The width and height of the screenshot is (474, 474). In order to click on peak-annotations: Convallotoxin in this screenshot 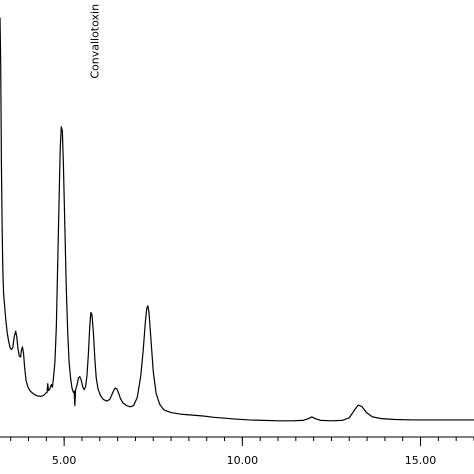, I will do `click(94, 41)`.